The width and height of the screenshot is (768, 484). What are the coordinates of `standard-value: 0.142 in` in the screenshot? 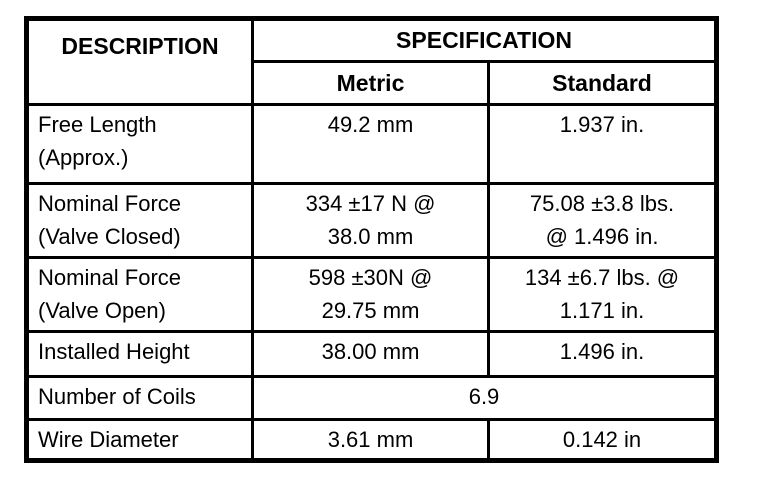 It's located at (602, 440).